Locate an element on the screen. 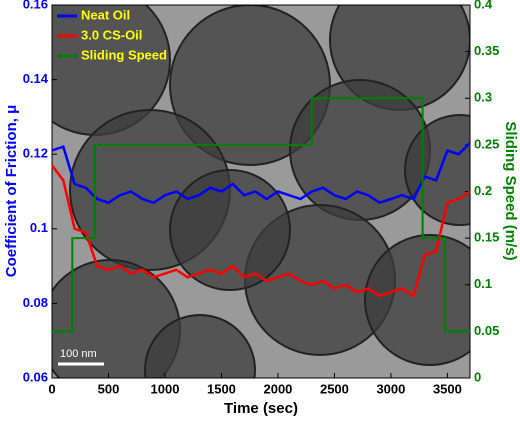 The width and height of the screenshot is (520, 421). x-tick-label: 500 is located at coordinates (109, 388).